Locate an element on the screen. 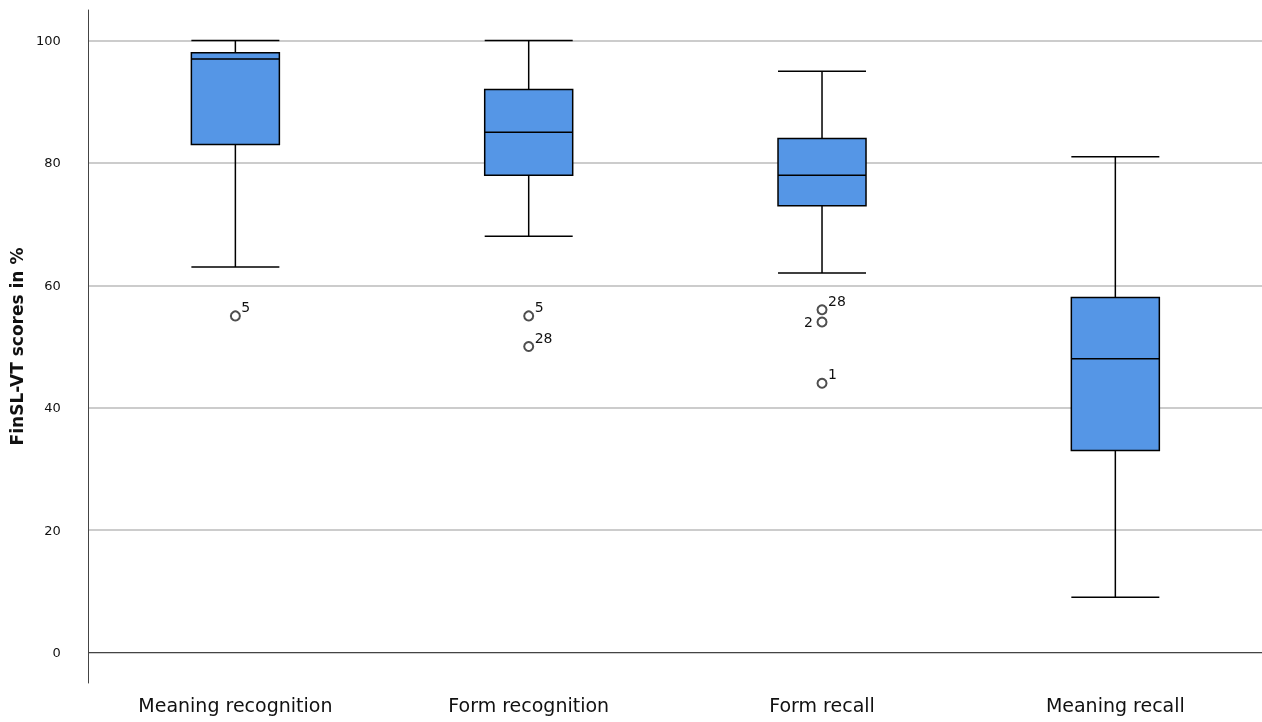 The width and height of the screenshot is (1262, 722). y-tick-label: 100 is located at coordinates (48, 41).